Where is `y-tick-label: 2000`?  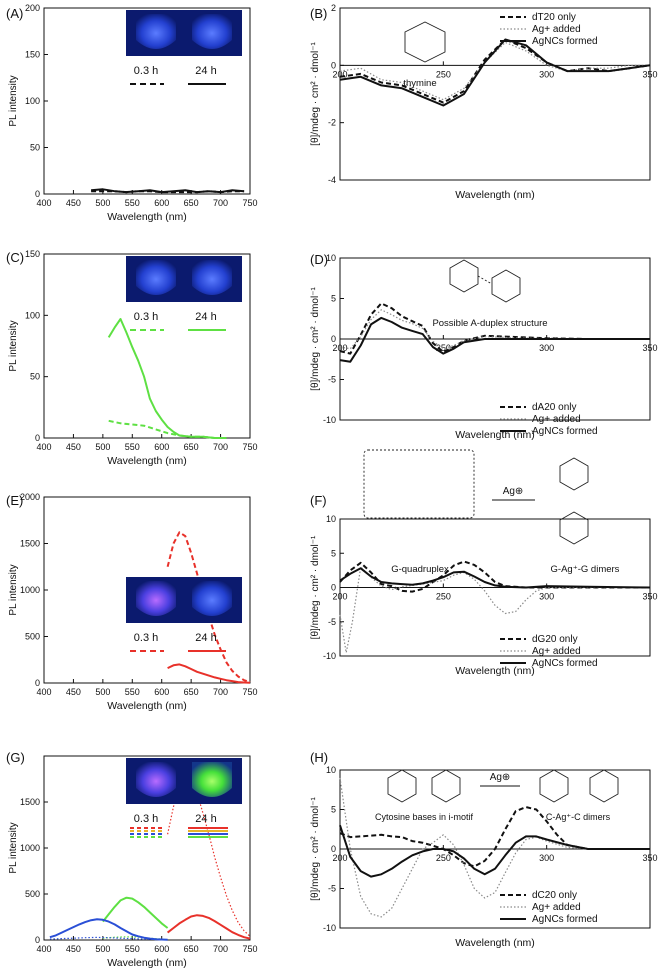
y-tick-label: 2000 is located at coordinates (30, 497).